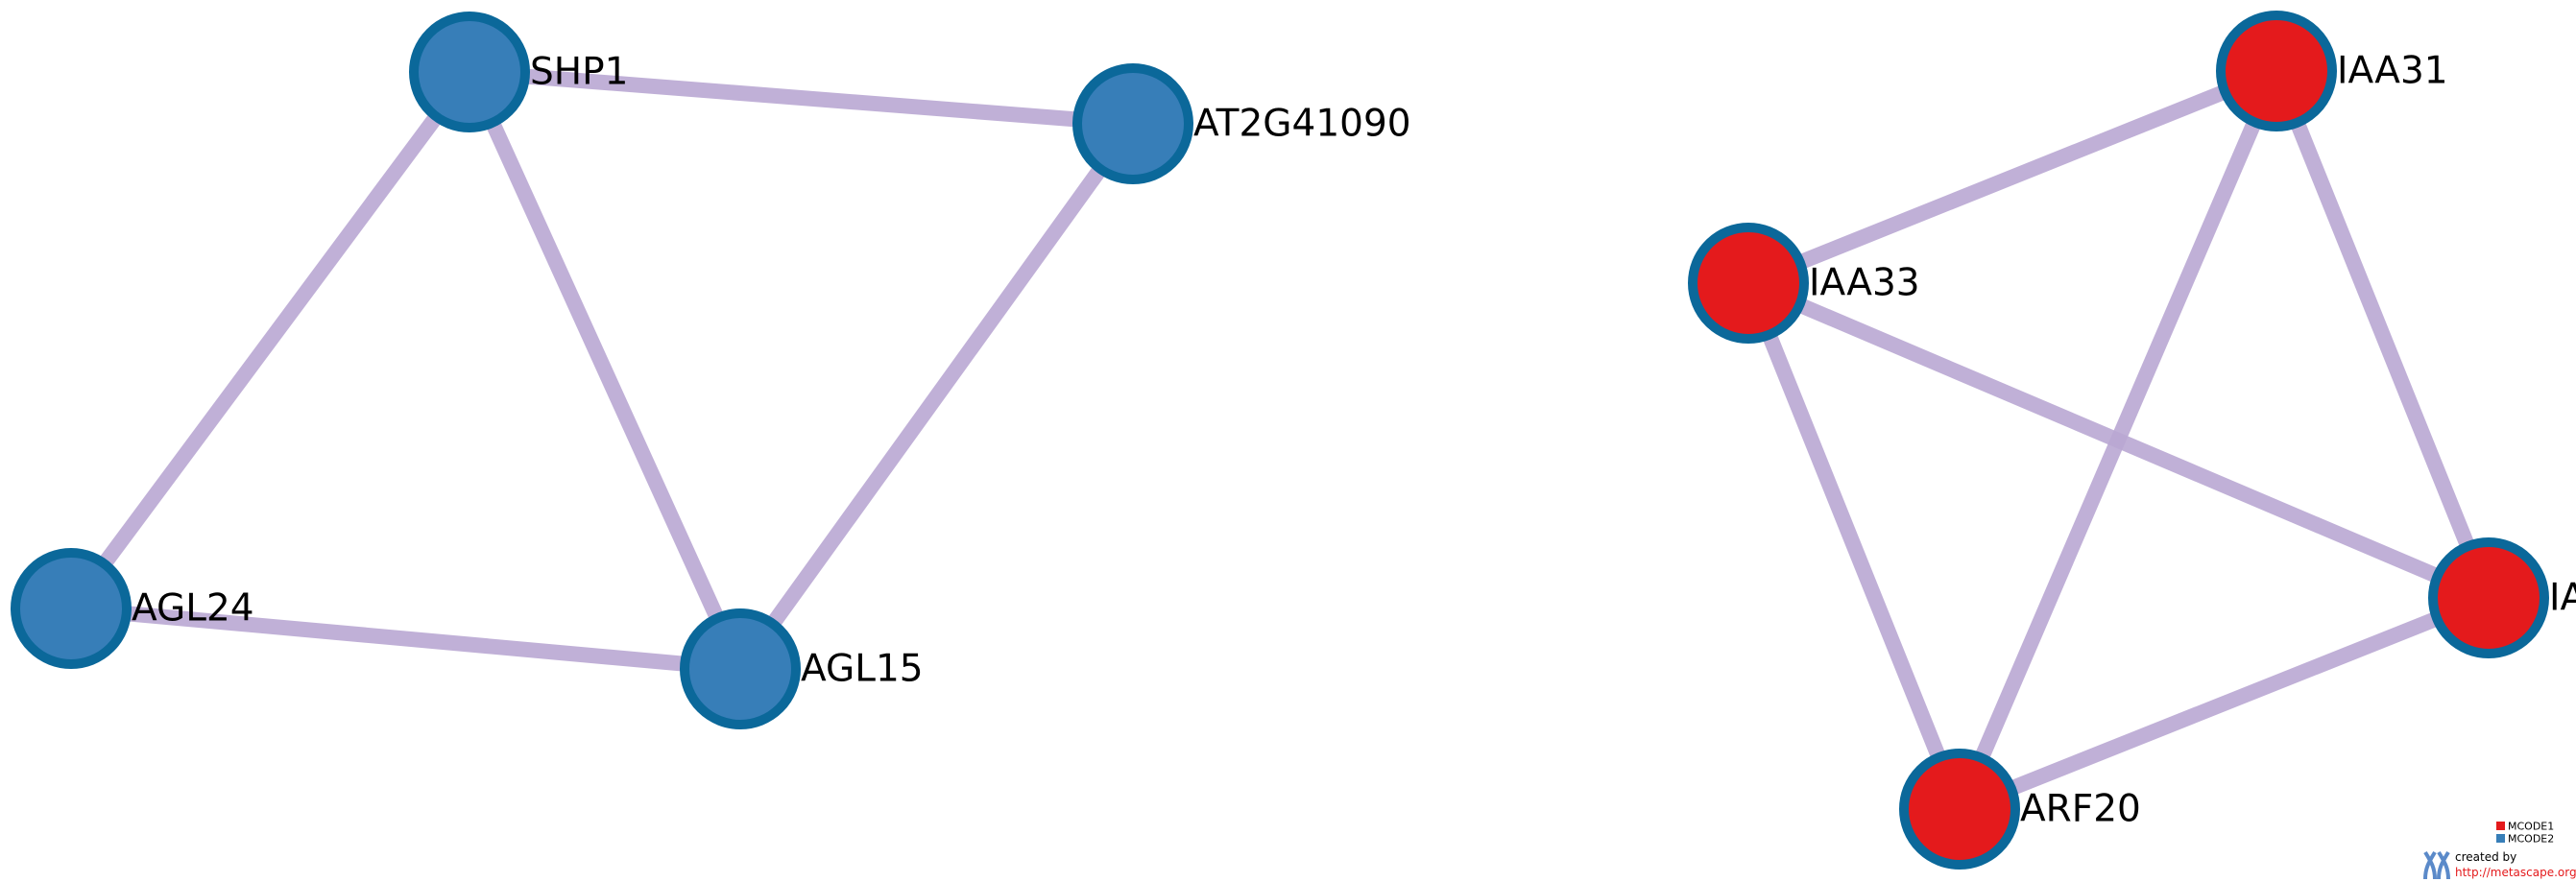  Describe the element at coordinates (2118, 440) in the screenshot. I see `edge-iaa31-arf20` at that location.